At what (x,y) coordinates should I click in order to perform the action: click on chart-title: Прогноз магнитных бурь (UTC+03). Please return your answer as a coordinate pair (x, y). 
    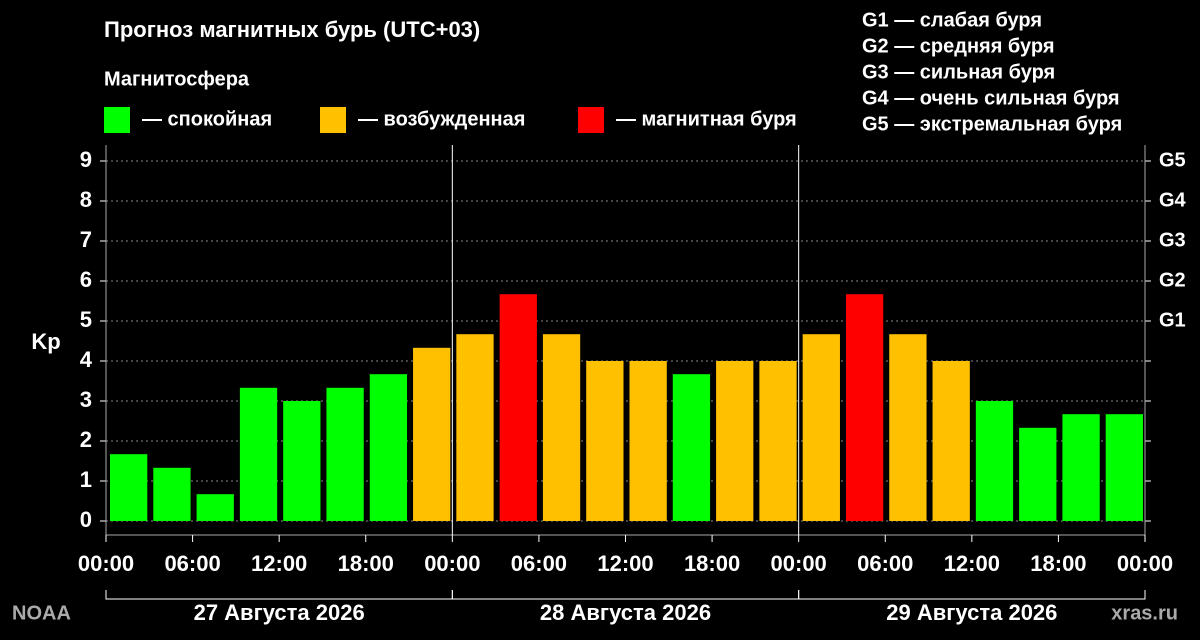
    Looking at the image, I should click on (292, 29).